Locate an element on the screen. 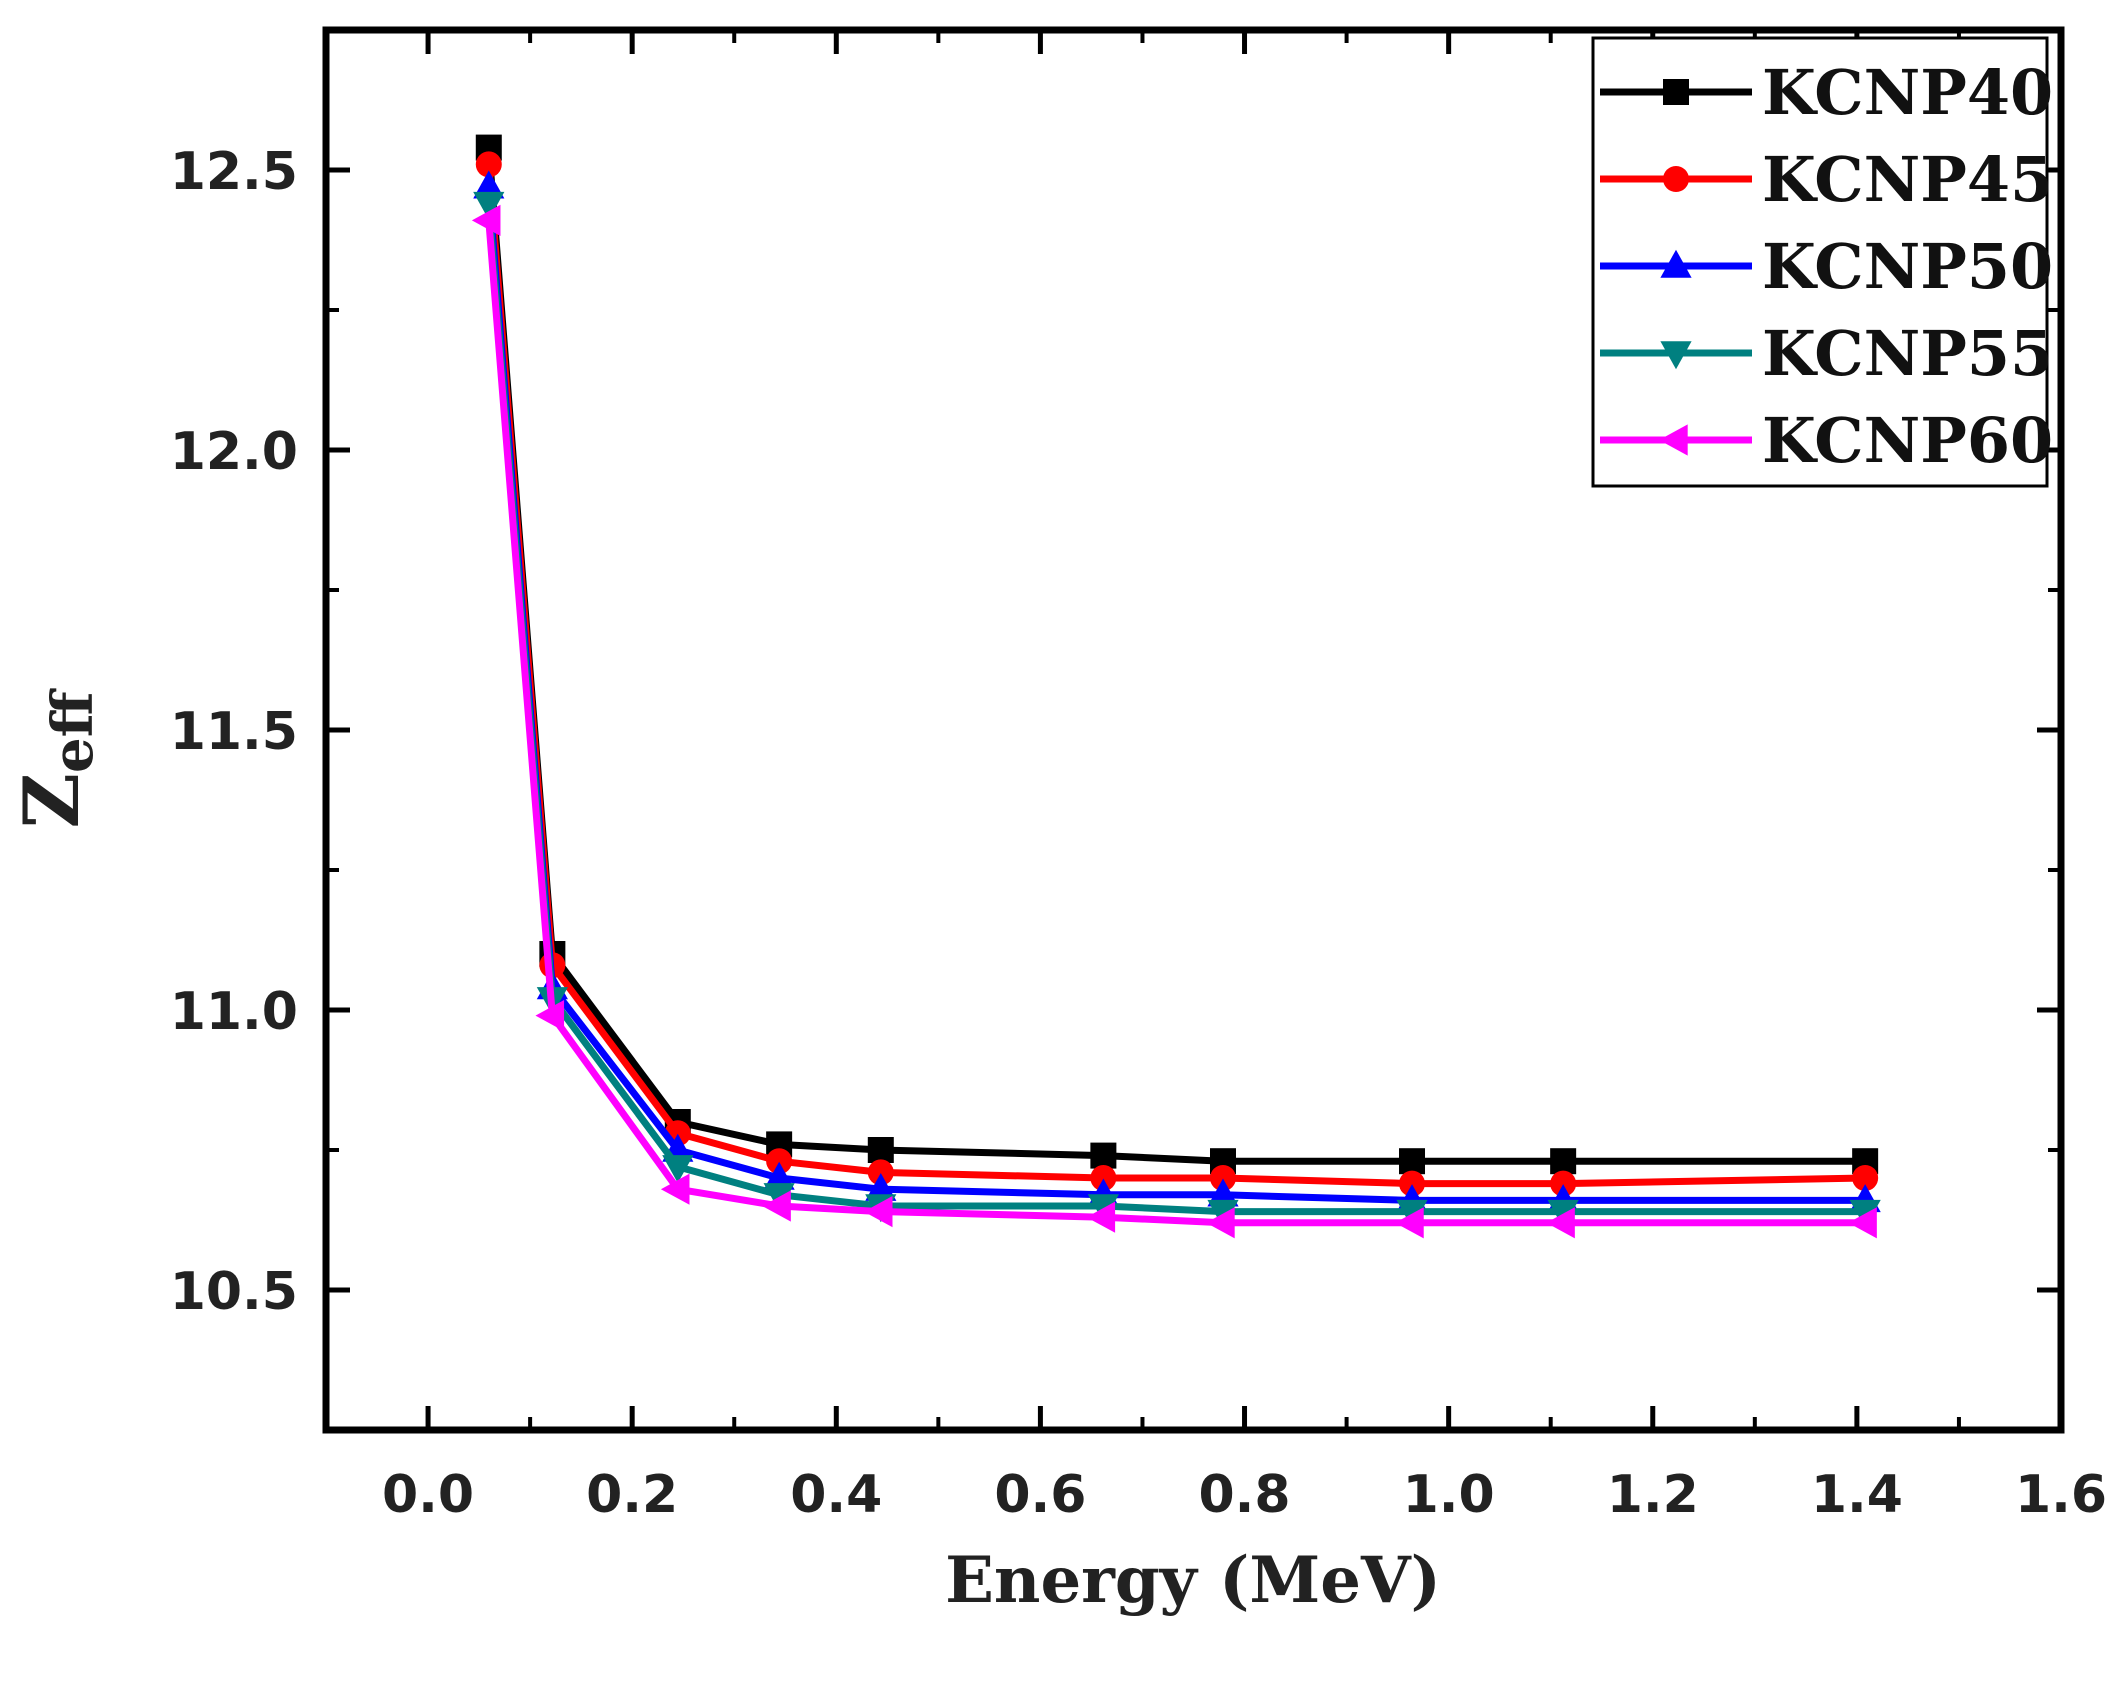  y-tick-label: 11.5 is located at coordinates (234, 732).